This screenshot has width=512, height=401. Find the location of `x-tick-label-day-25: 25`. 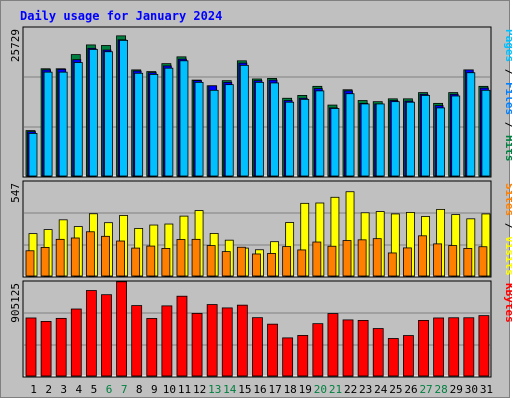

x-tick-label-day-25: 25 is located at coordinates (395, 389).